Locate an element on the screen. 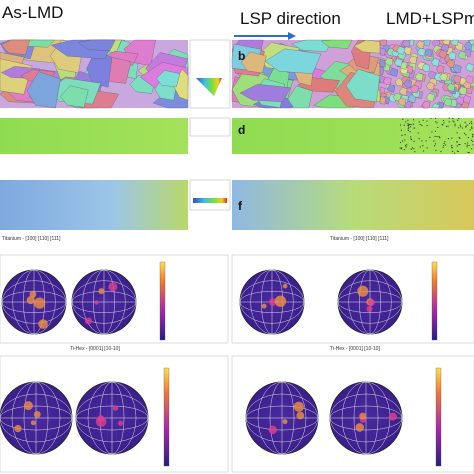  right-title: LMD+LSPm is located at coordinates (430, 18).